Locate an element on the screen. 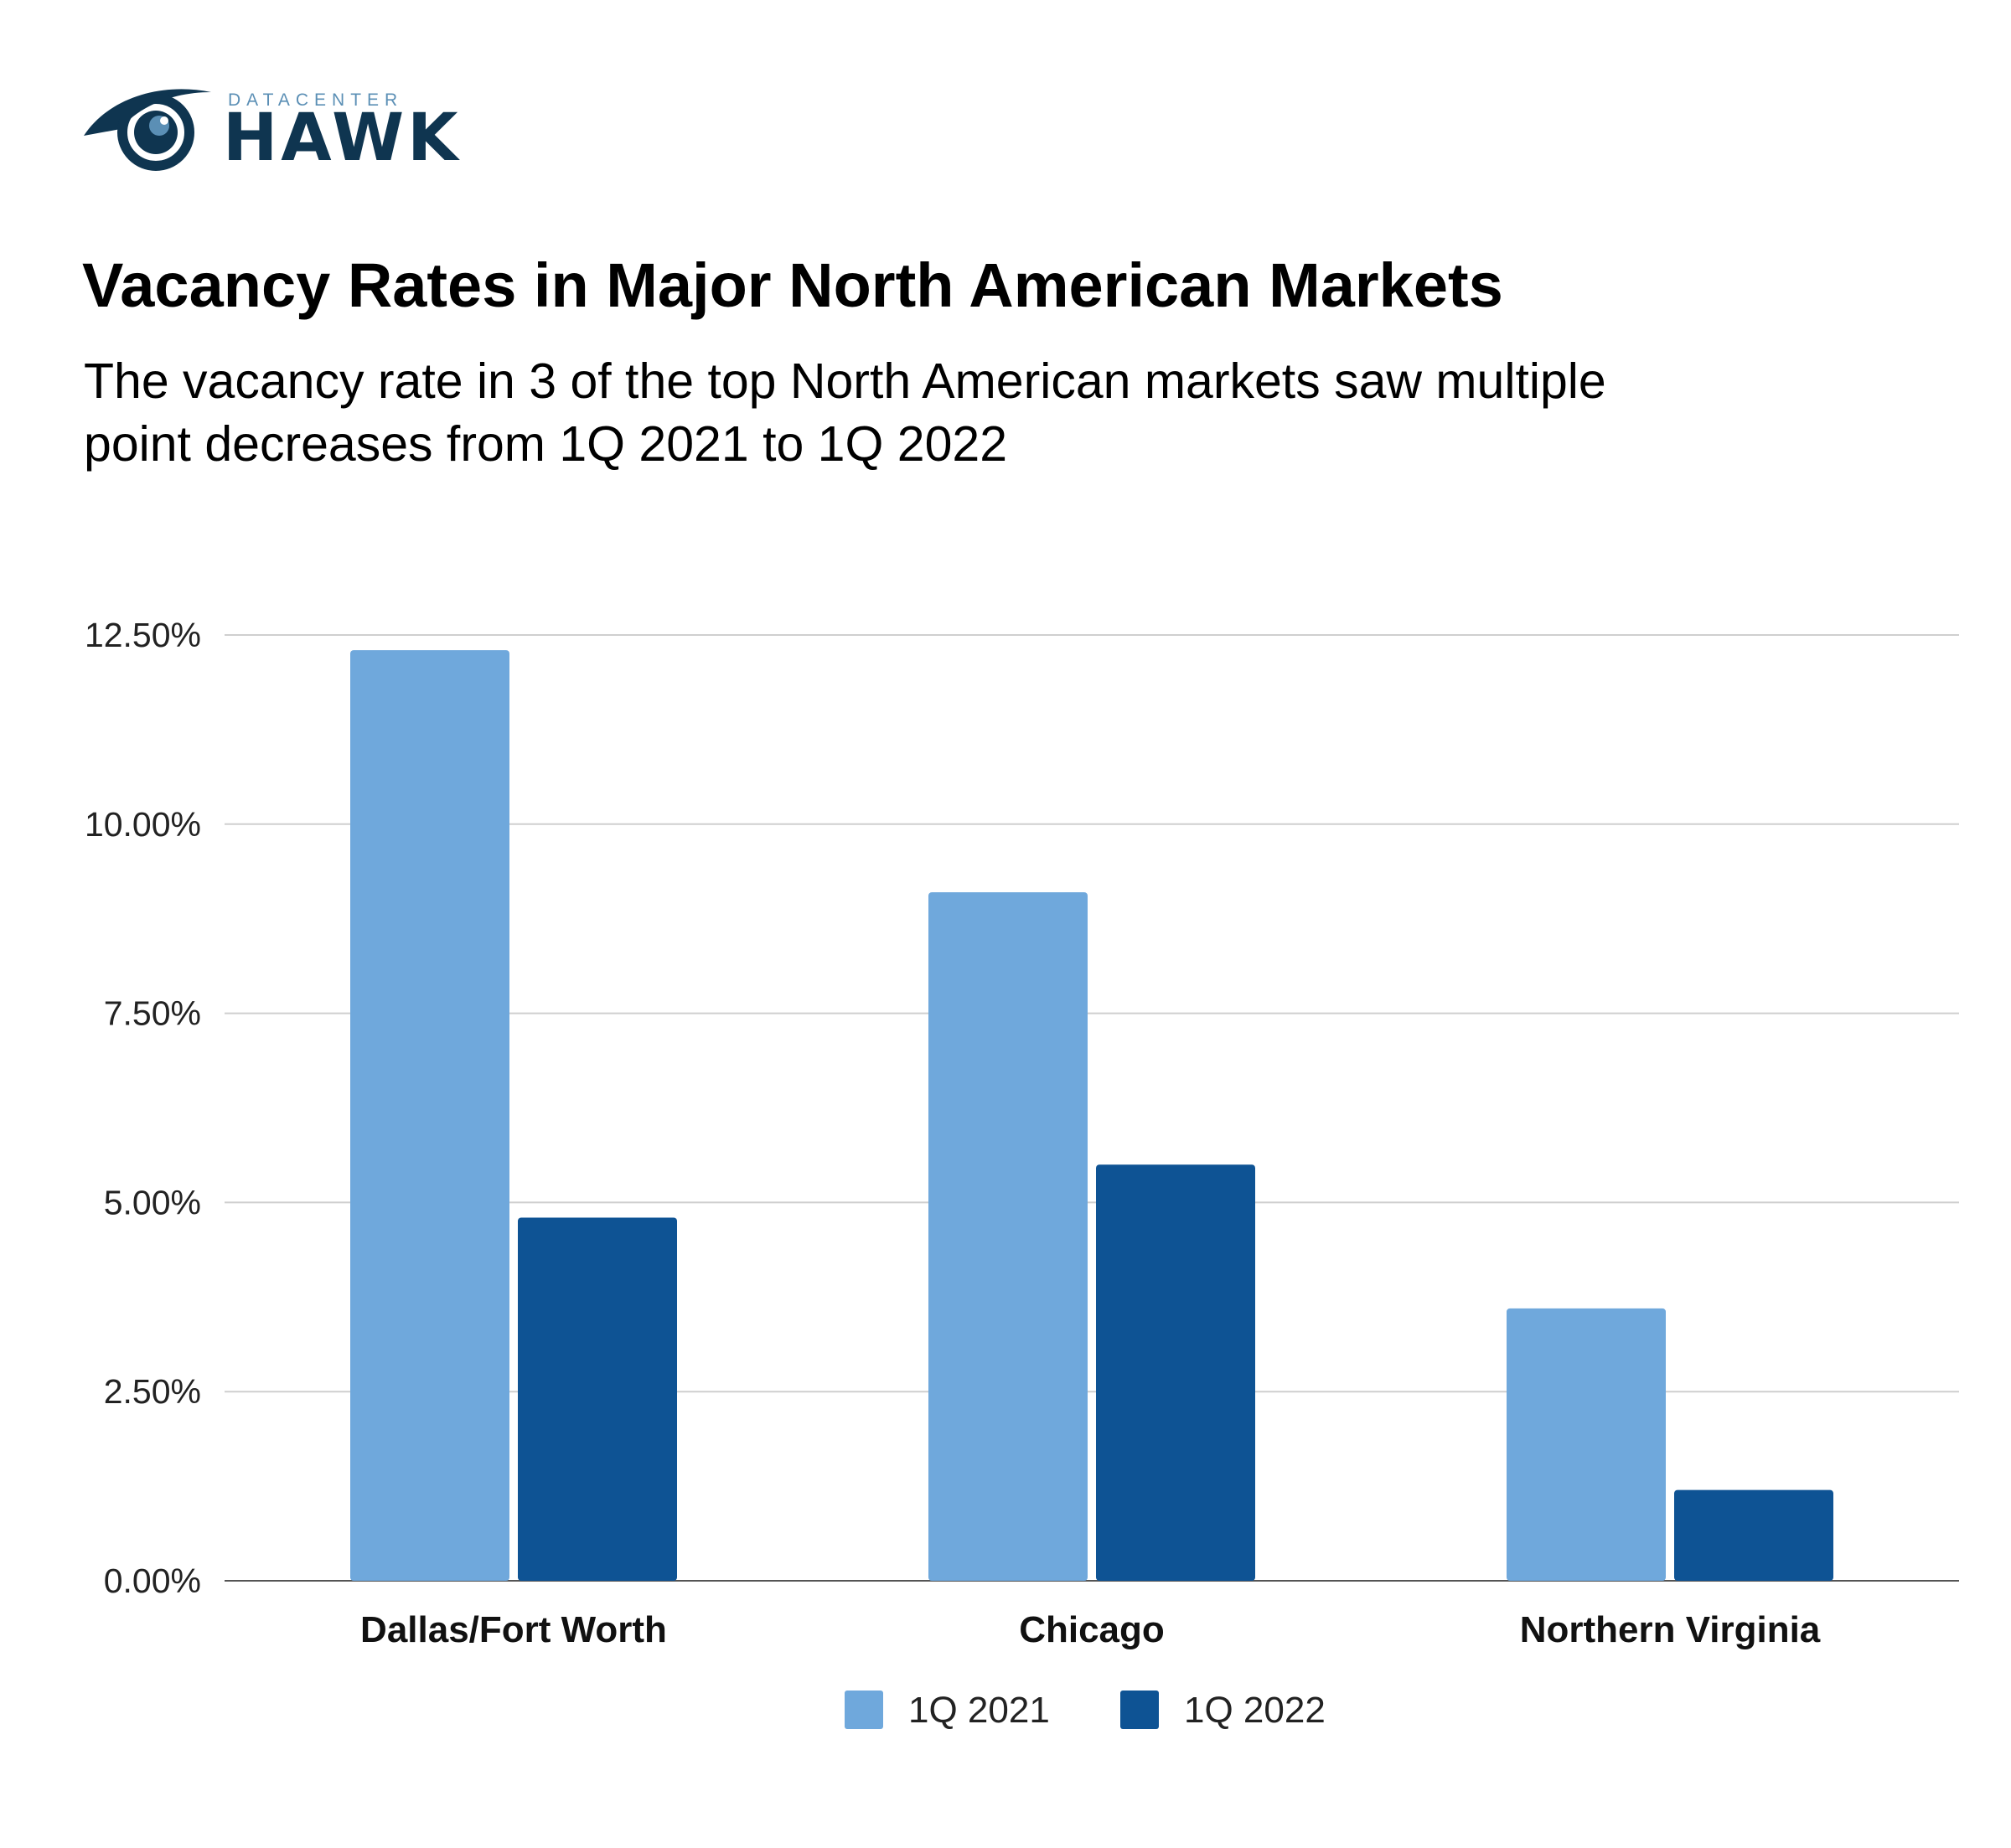  y-tick-label: 7.50% is located at coordinates (153, 1013).